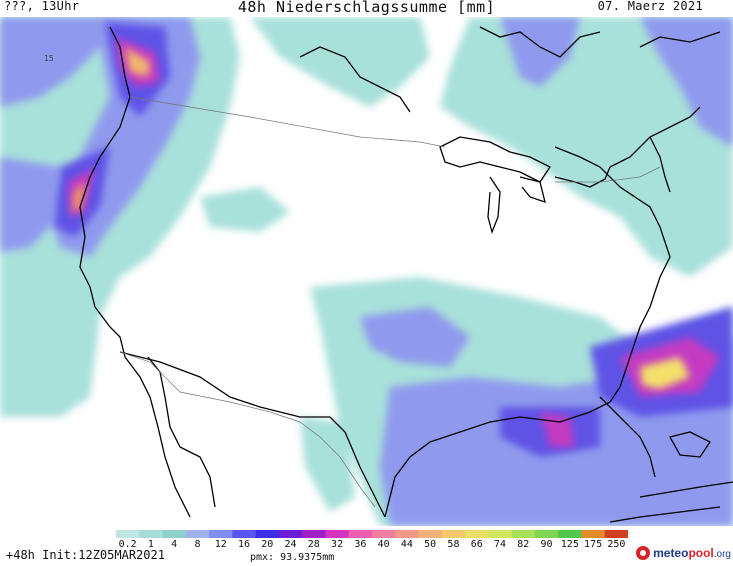 This screenshot has width=733, height=566. Describe the element at coordinates (174, 544) in the screenshot. I see `legend-tick-label: 4` at that location.